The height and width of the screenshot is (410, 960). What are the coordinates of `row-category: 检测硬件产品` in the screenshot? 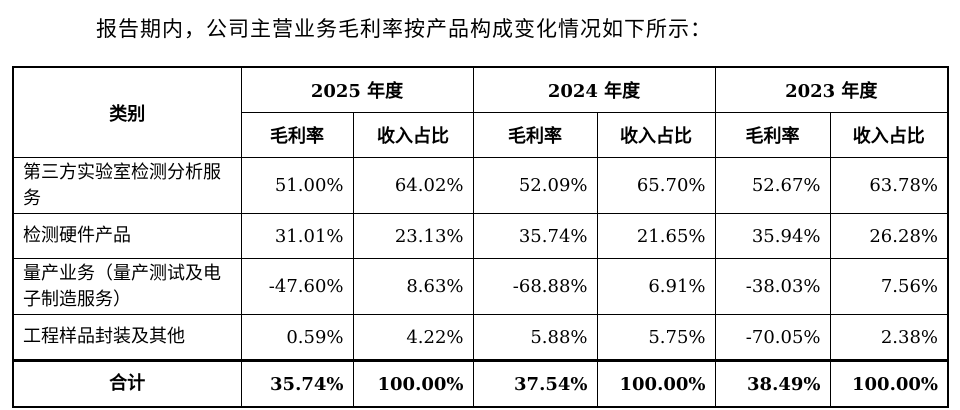 It's located at (127, 236).